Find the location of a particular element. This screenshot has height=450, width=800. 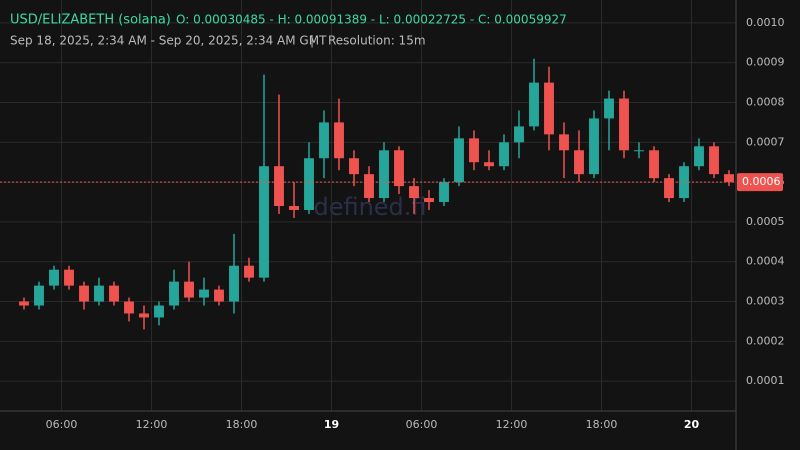

x-tick-label: 20 is located at coordinates (692, 424).